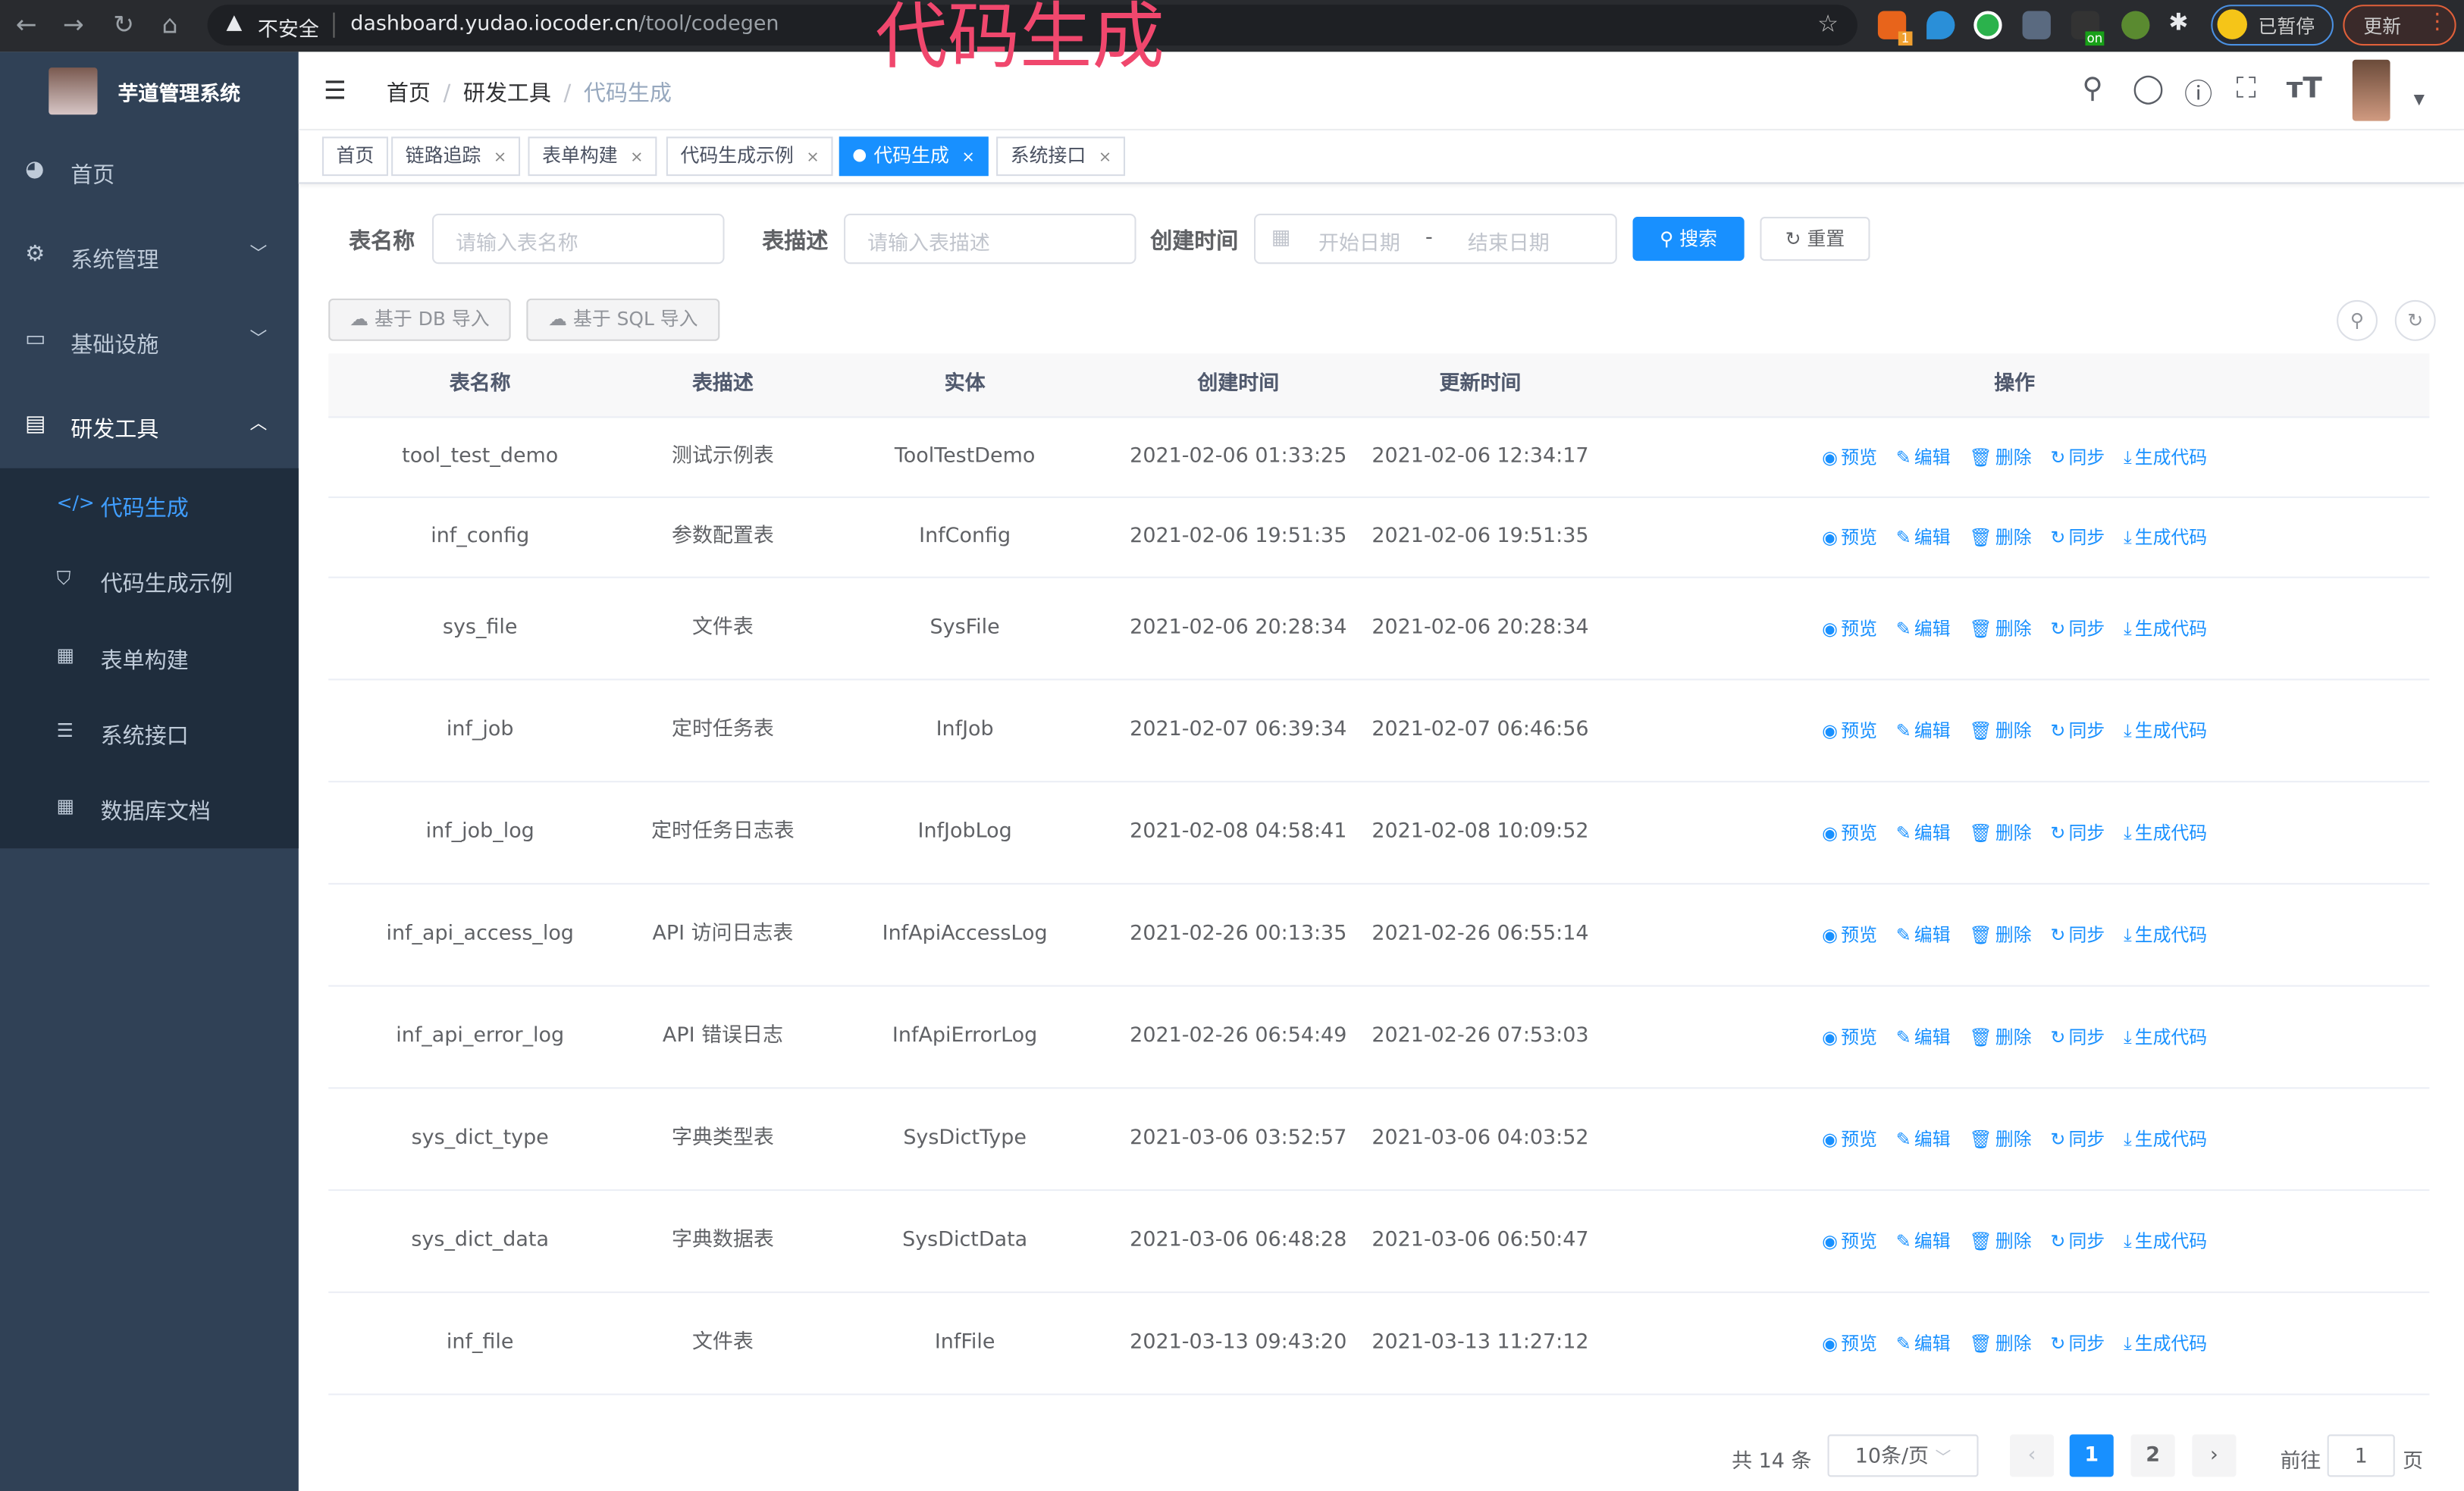 The image size is (2464, 1491). I want to click on sidebar-item-form-builder: ▦ 表单构建, so click(150, 658).